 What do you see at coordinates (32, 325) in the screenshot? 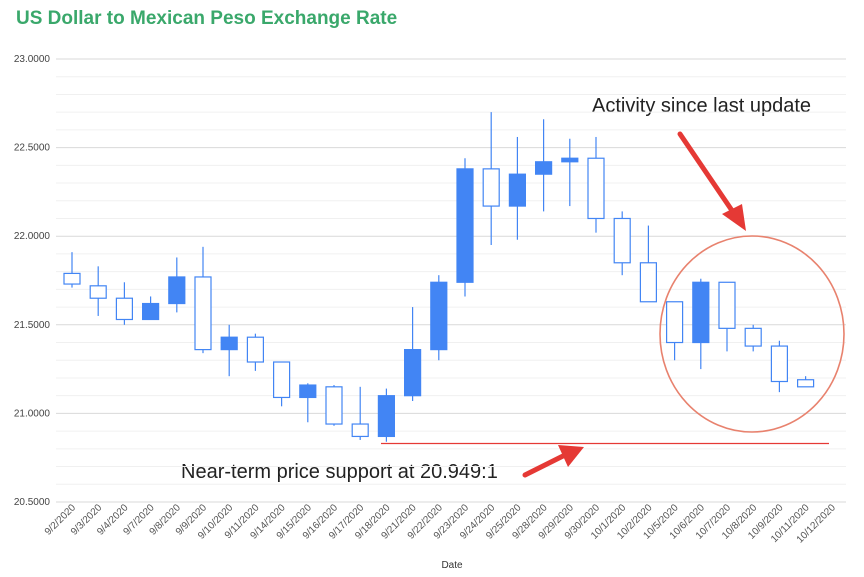
I see `y-tick-label: 21.5000` at bounding box center [32, 325].